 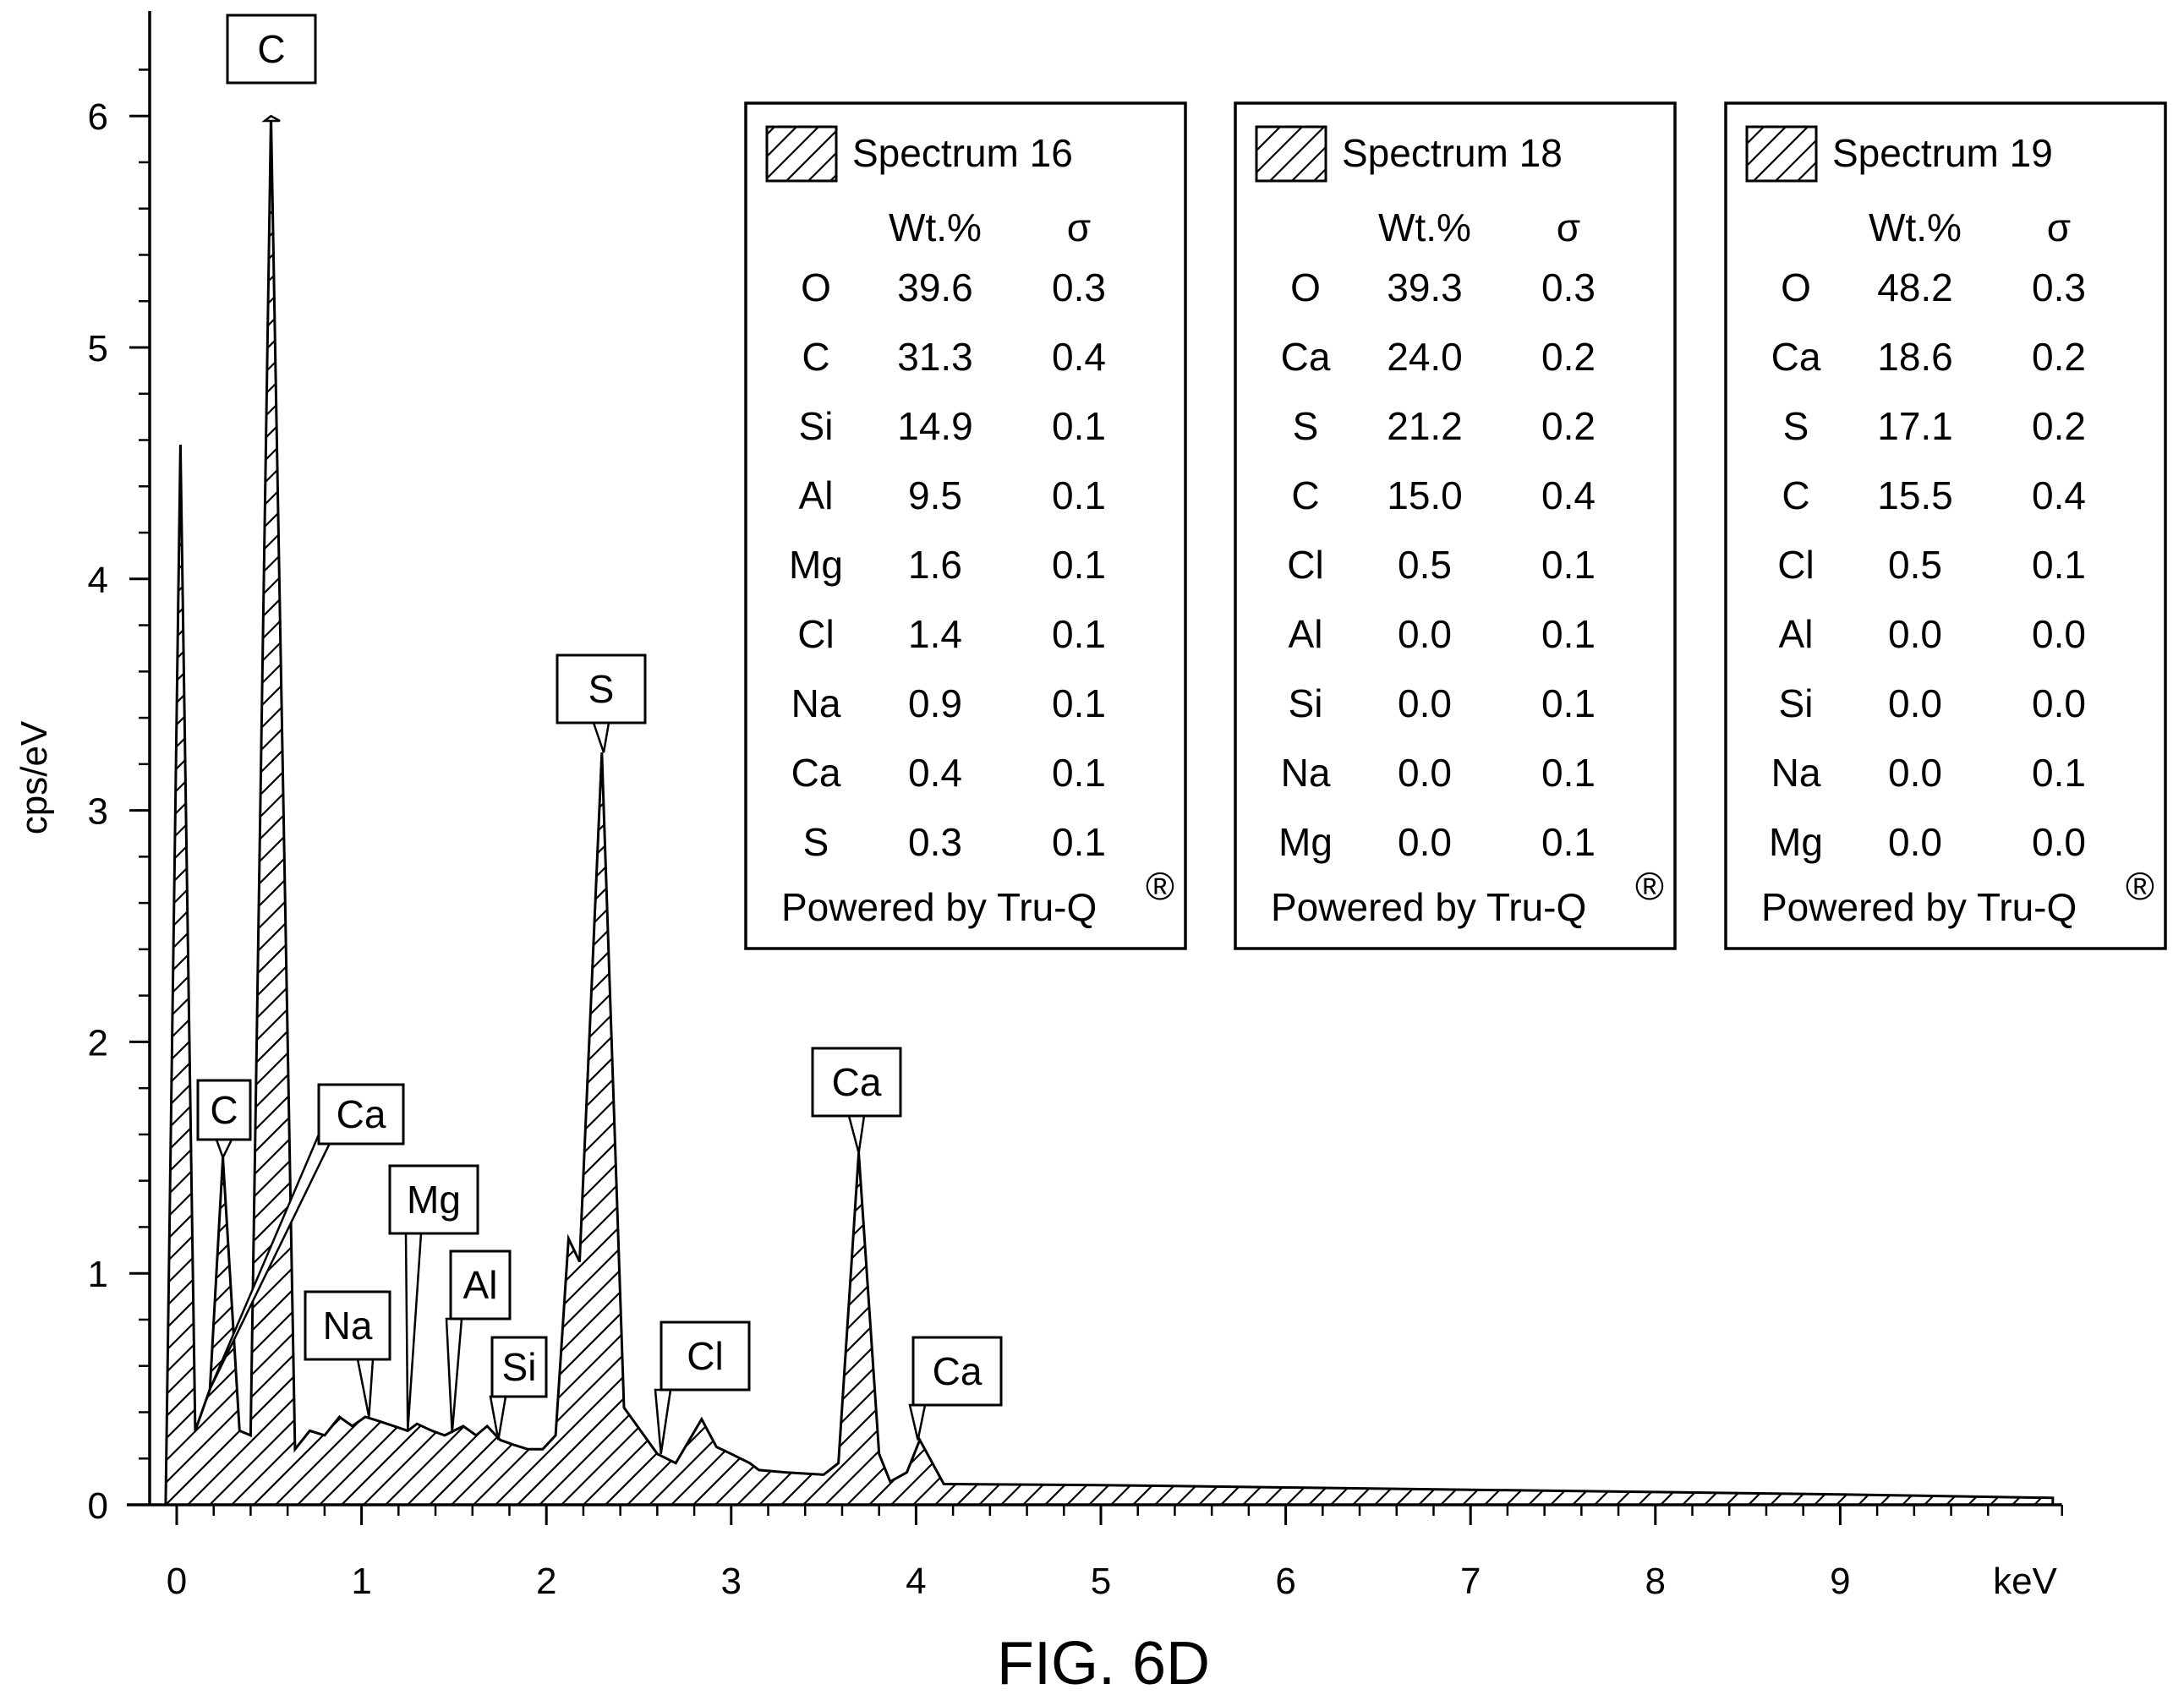 I want to click on legend-swatch, so click(x=1782, y=154).